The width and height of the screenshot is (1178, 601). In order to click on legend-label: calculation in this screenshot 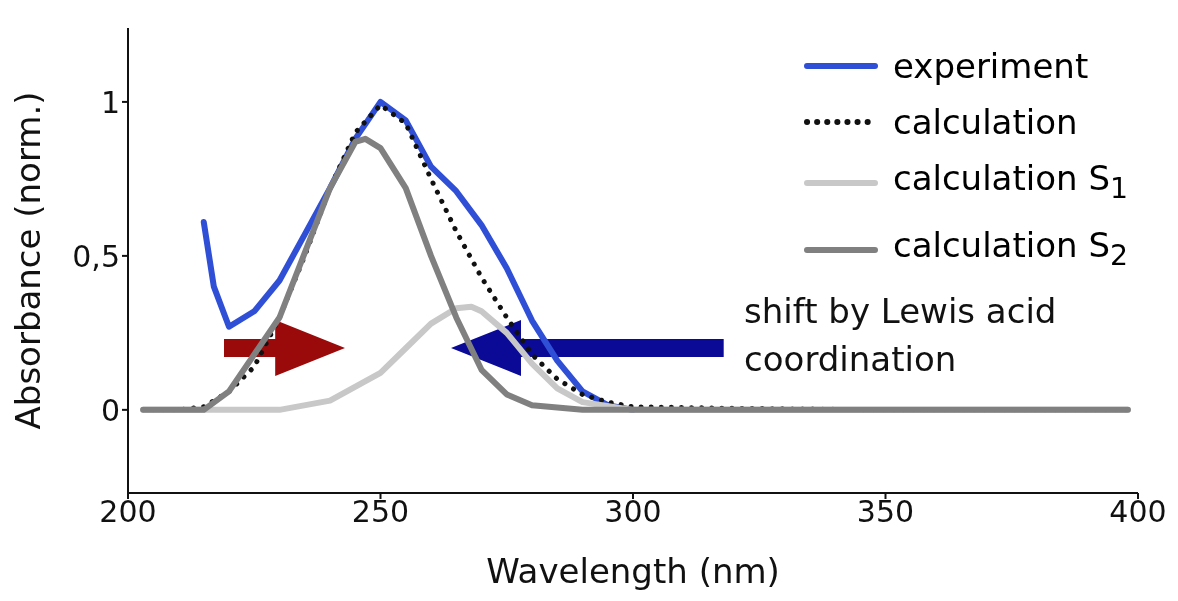, I will do `click(985, 122)`.